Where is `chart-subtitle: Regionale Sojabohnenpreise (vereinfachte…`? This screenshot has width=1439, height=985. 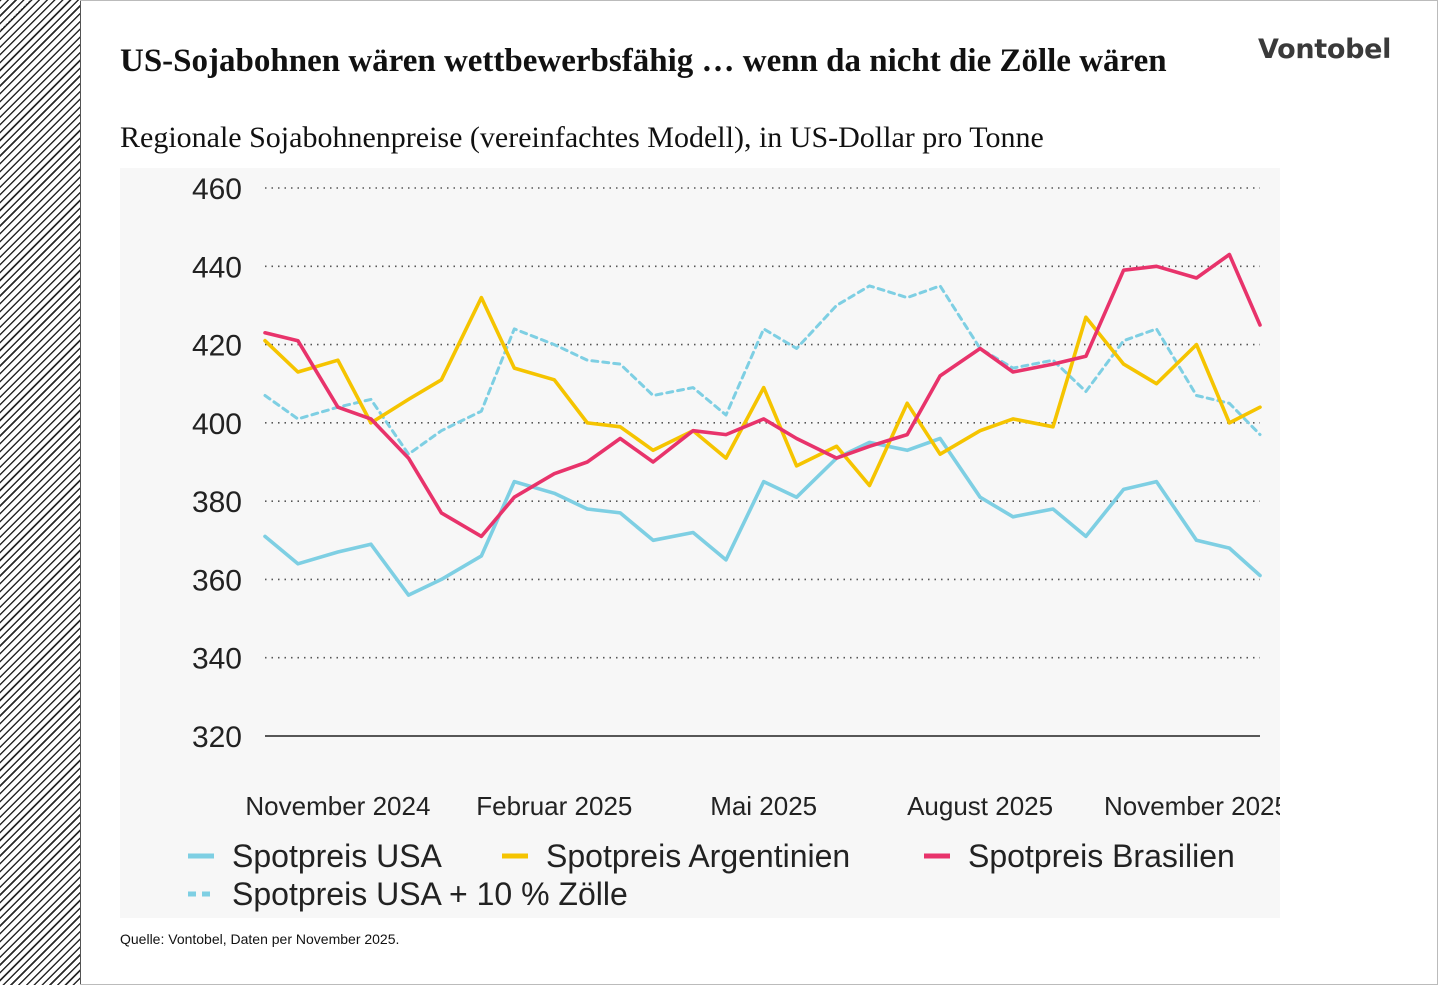
chart-subtitle: Regionale Sojabohnenpreise (vereinfachte… is located at coordinates (582, 137).